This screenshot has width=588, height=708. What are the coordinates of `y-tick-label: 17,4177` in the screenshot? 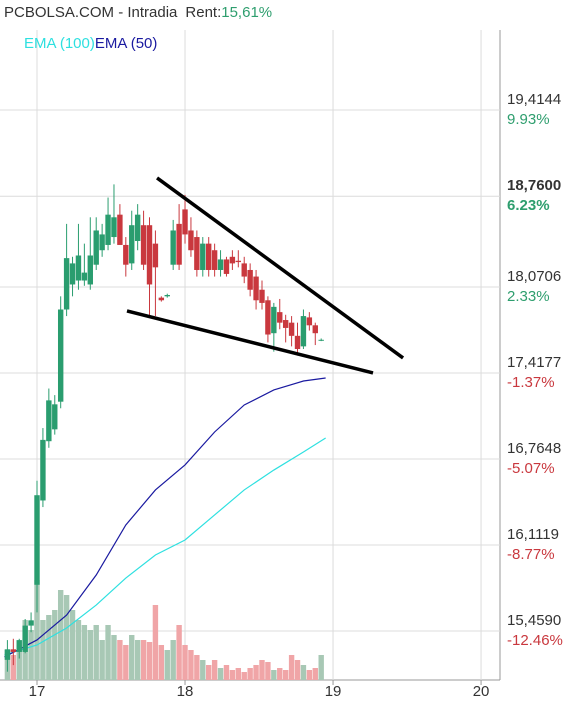 It's located at (534, 362).